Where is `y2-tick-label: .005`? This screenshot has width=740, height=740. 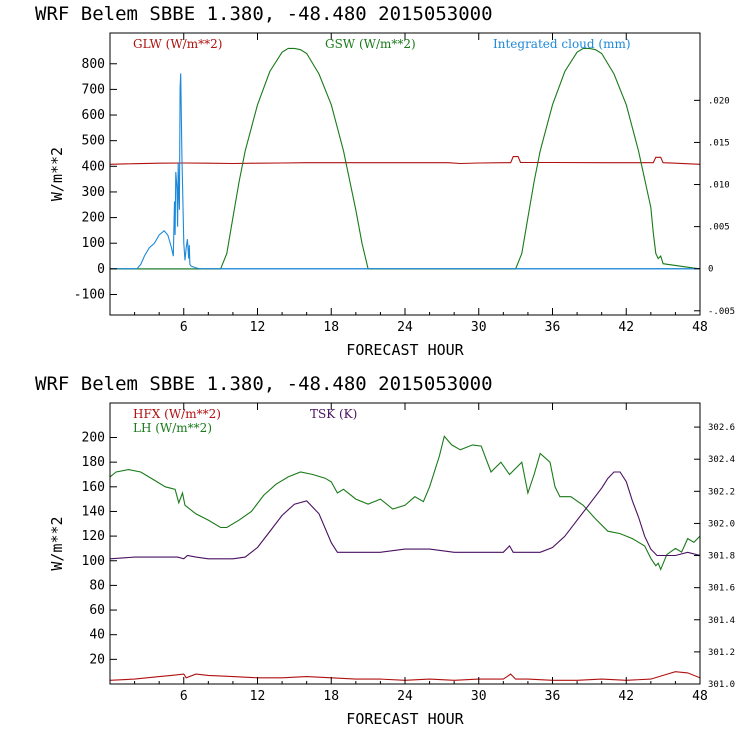
y2-tick-label: .005 is located at coordinates (719, 228).